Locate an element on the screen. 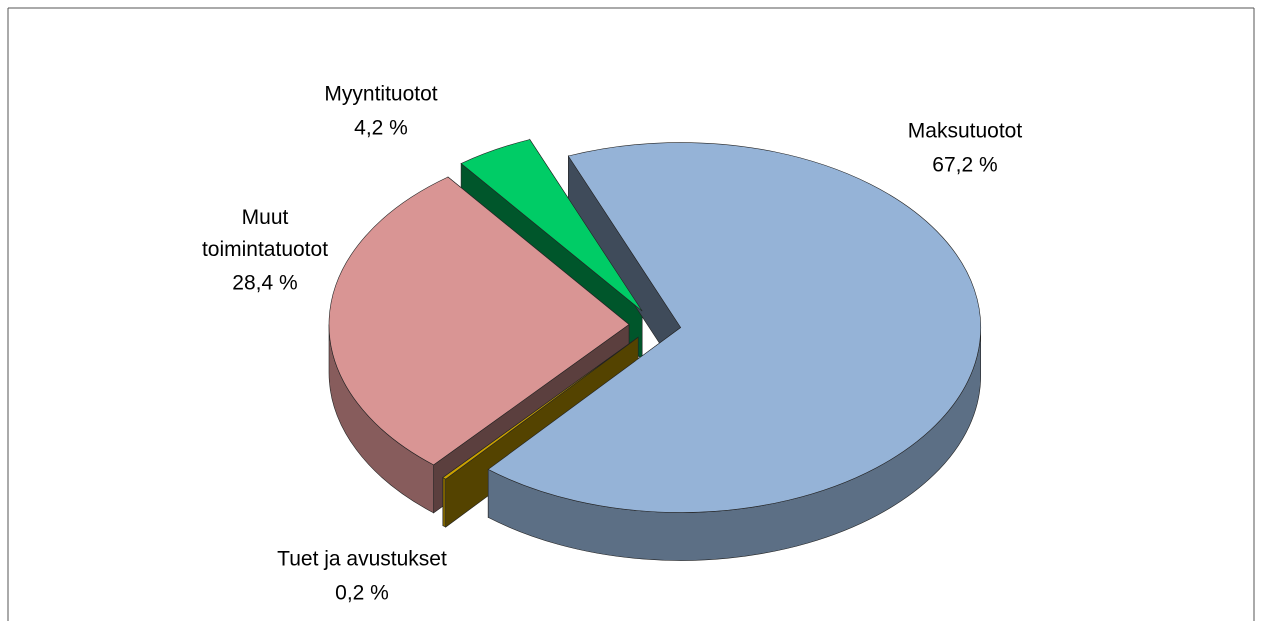 The image size is (1262, 621). category-label: Myyntituotot is located at coordinates (380, 94).